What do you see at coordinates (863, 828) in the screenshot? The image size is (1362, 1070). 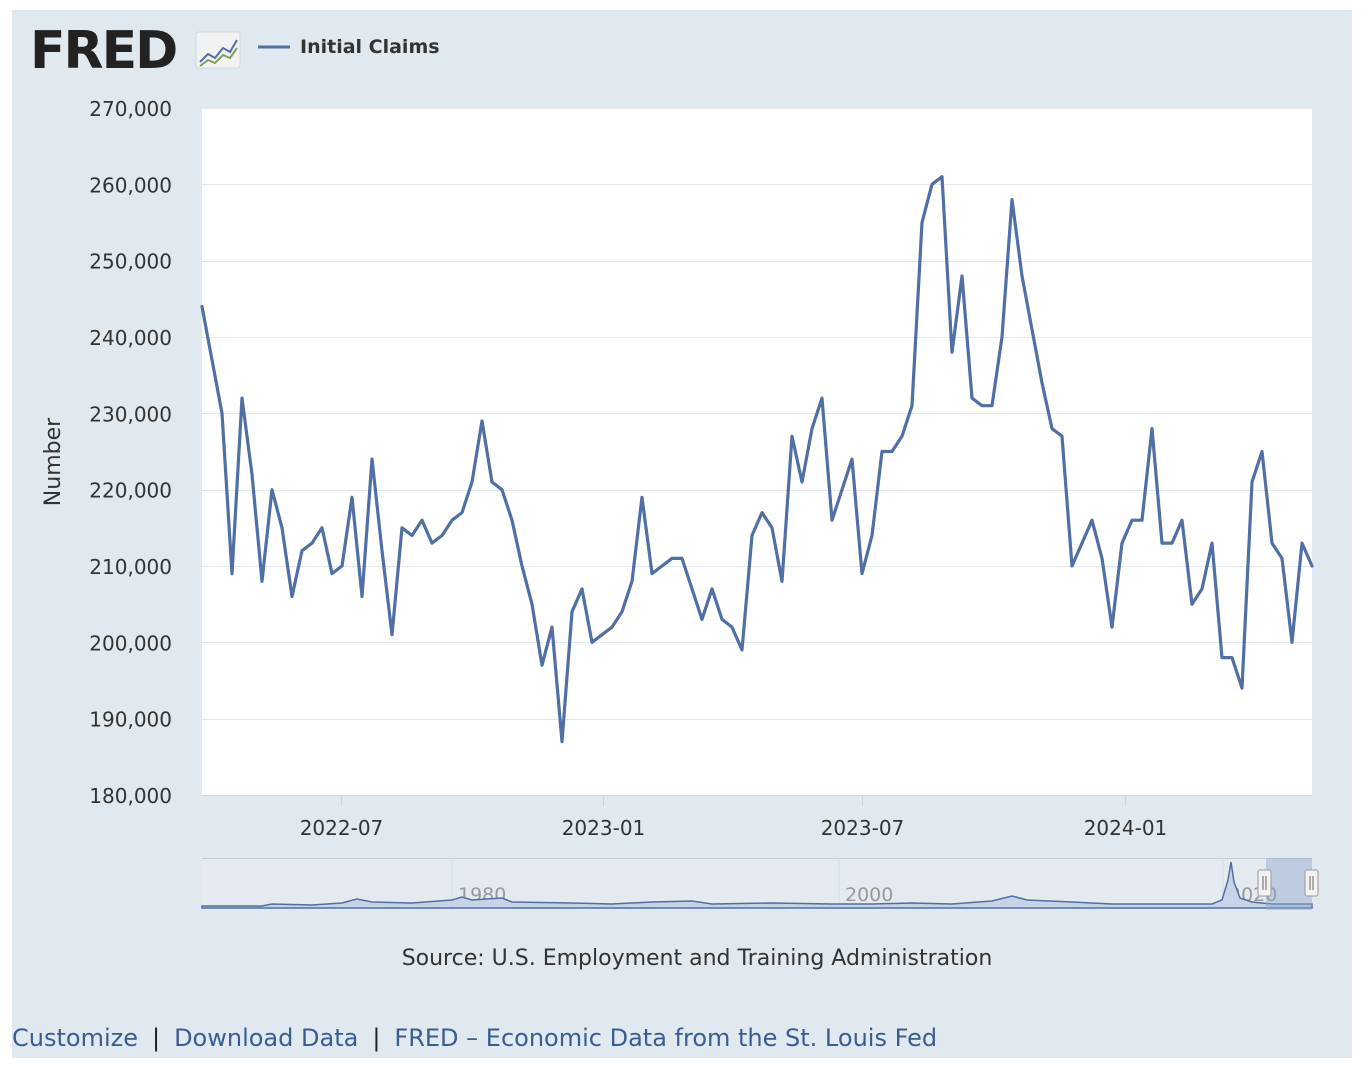 I see `x-tick-label: 2023-07` at bounding box center [863, 828].